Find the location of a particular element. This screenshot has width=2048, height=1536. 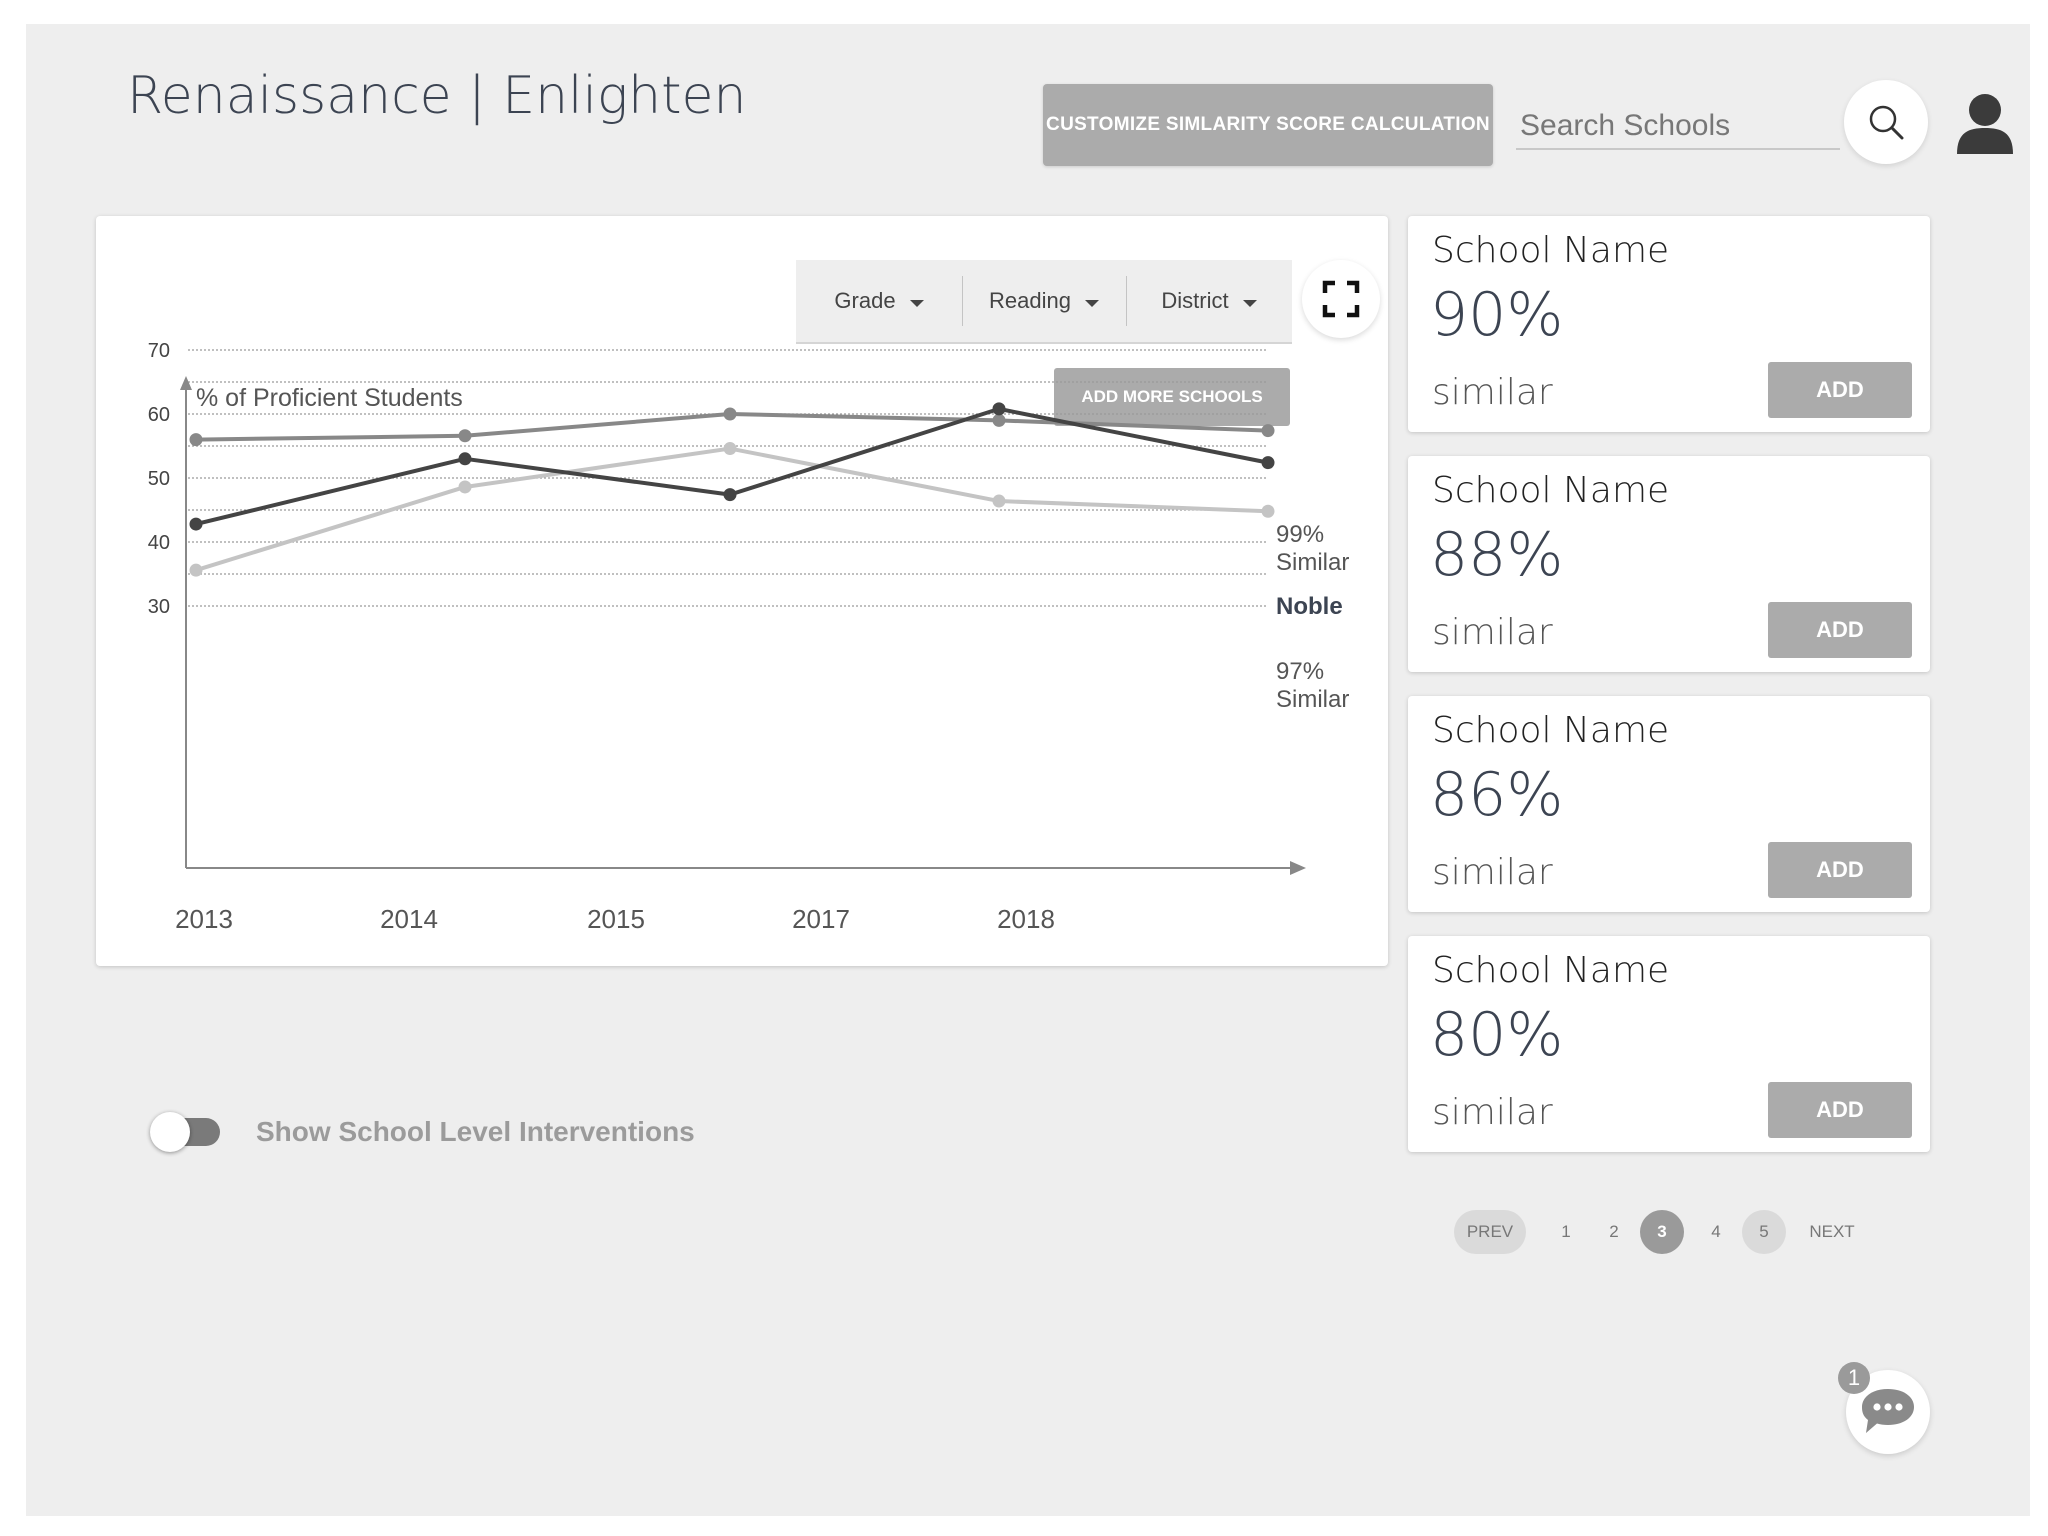

next-page-button: NEXT is located at coordinates (1832, 1231).